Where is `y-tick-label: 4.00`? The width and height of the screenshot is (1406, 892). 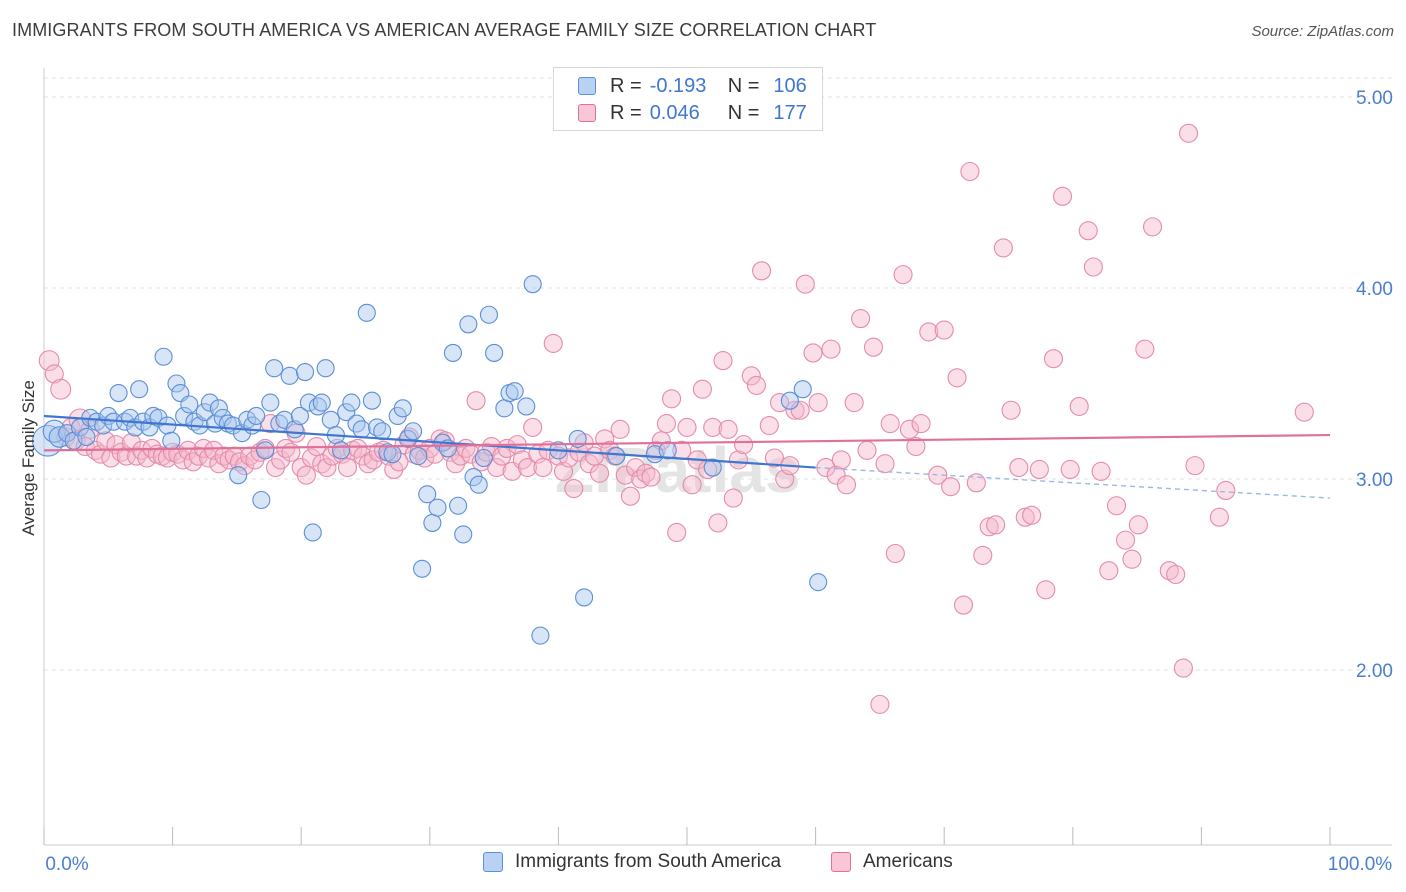
y-tick-label: 4.00 is located at coordinates (1374, 289).